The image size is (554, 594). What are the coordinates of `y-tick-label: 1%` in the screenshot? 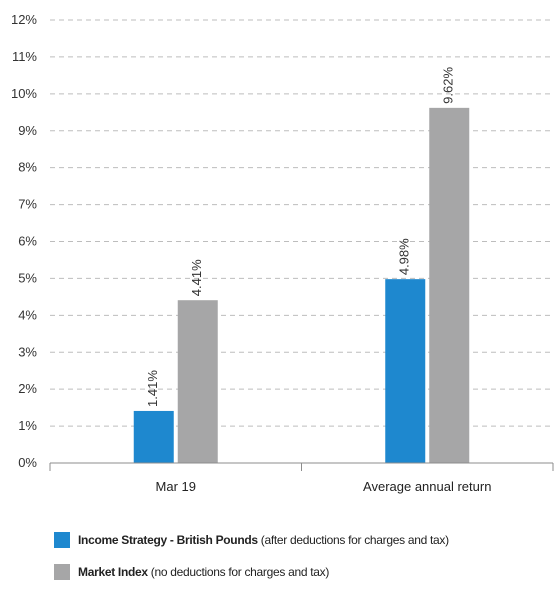 It's located at (27, 425).